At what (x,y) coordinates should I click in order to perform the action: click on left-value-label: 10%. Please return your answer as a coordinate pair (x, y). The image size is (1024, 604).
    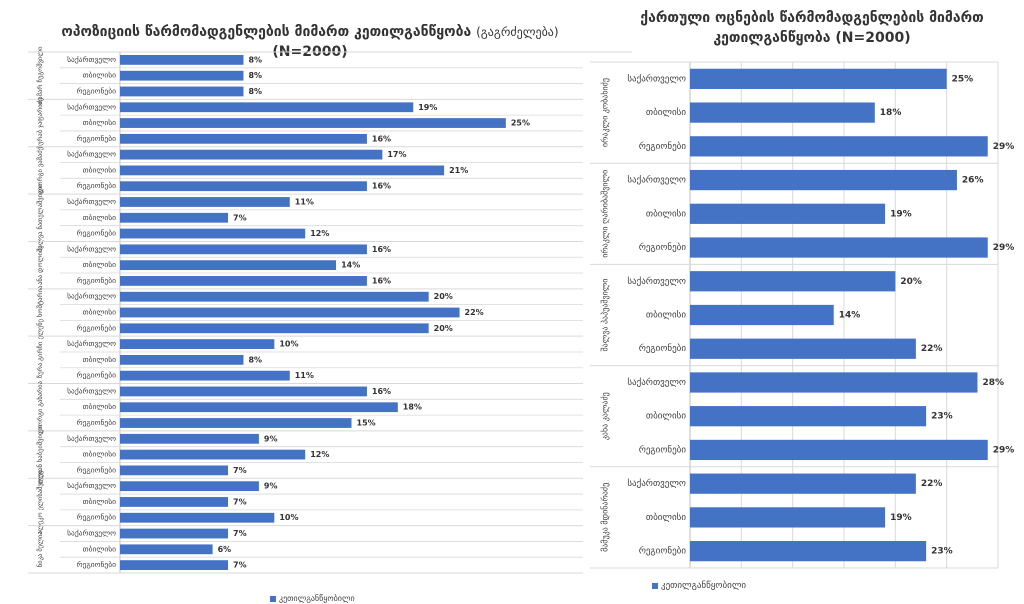
    Looking at the image, I should click on (288, 344).